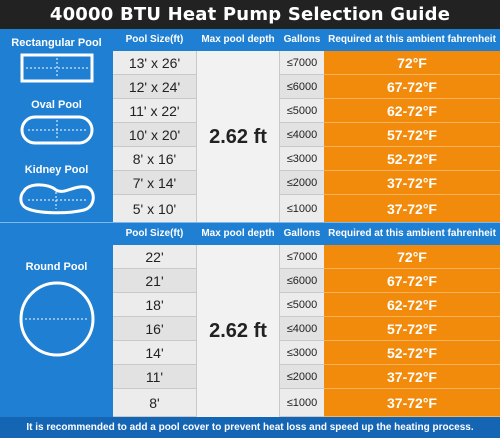 This screenshot has height=438, width=500. What do you see at coordinates (56, 43) in the screenshot?
I see `rectangular-pool-label: Rectangular Pool` at bounding box center [56, 43].